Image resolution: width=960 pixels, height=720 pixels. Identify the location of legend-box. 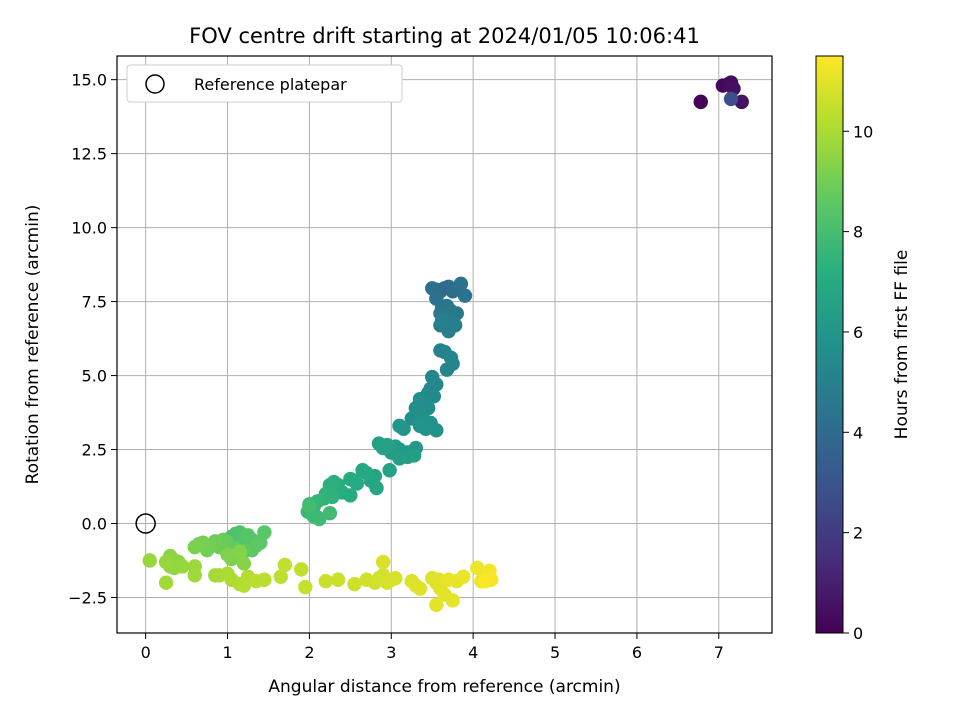
(264, 83).